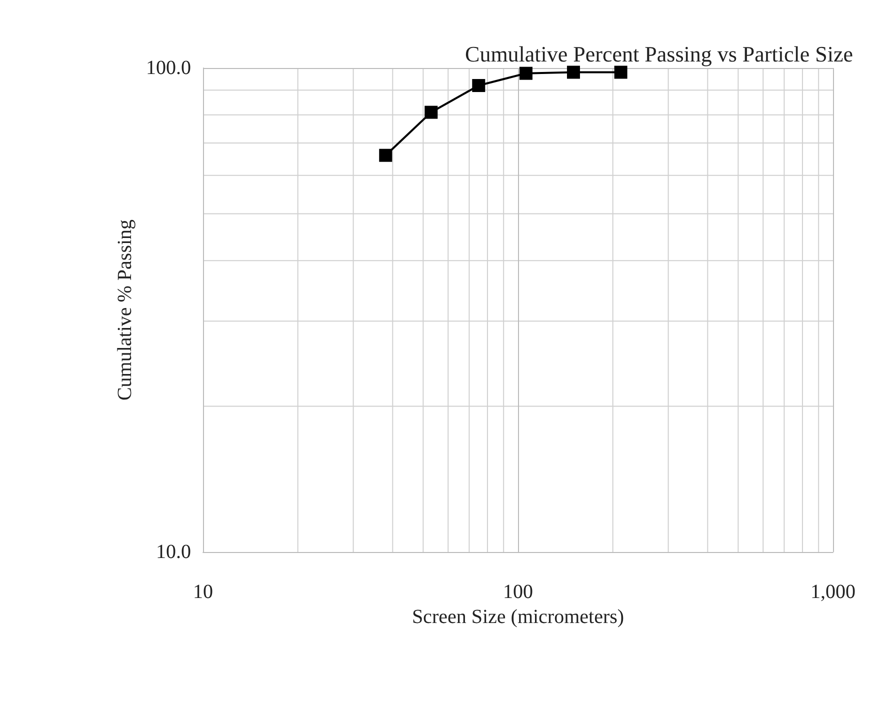 The width and height of the screenshot is (891, 717). Describe the element at coordinates (518, 617) in the screenshot. I see `x-axis-title: Screen Size (micrometers)` at that location.